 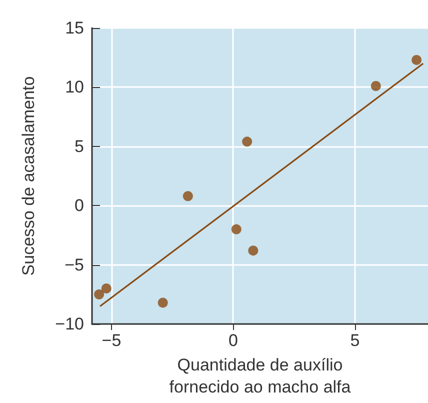 What do you see at coordinates (79, 146) in the screenshot?
I see `y-tick-label: 5` at bounding box center [79, 146].